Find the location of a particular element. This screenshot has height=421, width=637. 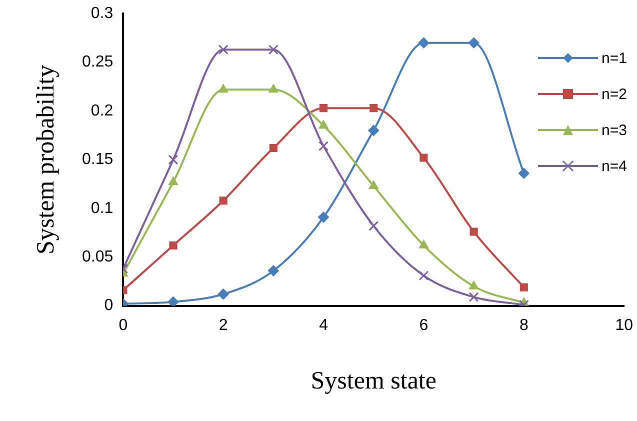

y-tick-label: 0.2 is located at coordinates (102, 111).